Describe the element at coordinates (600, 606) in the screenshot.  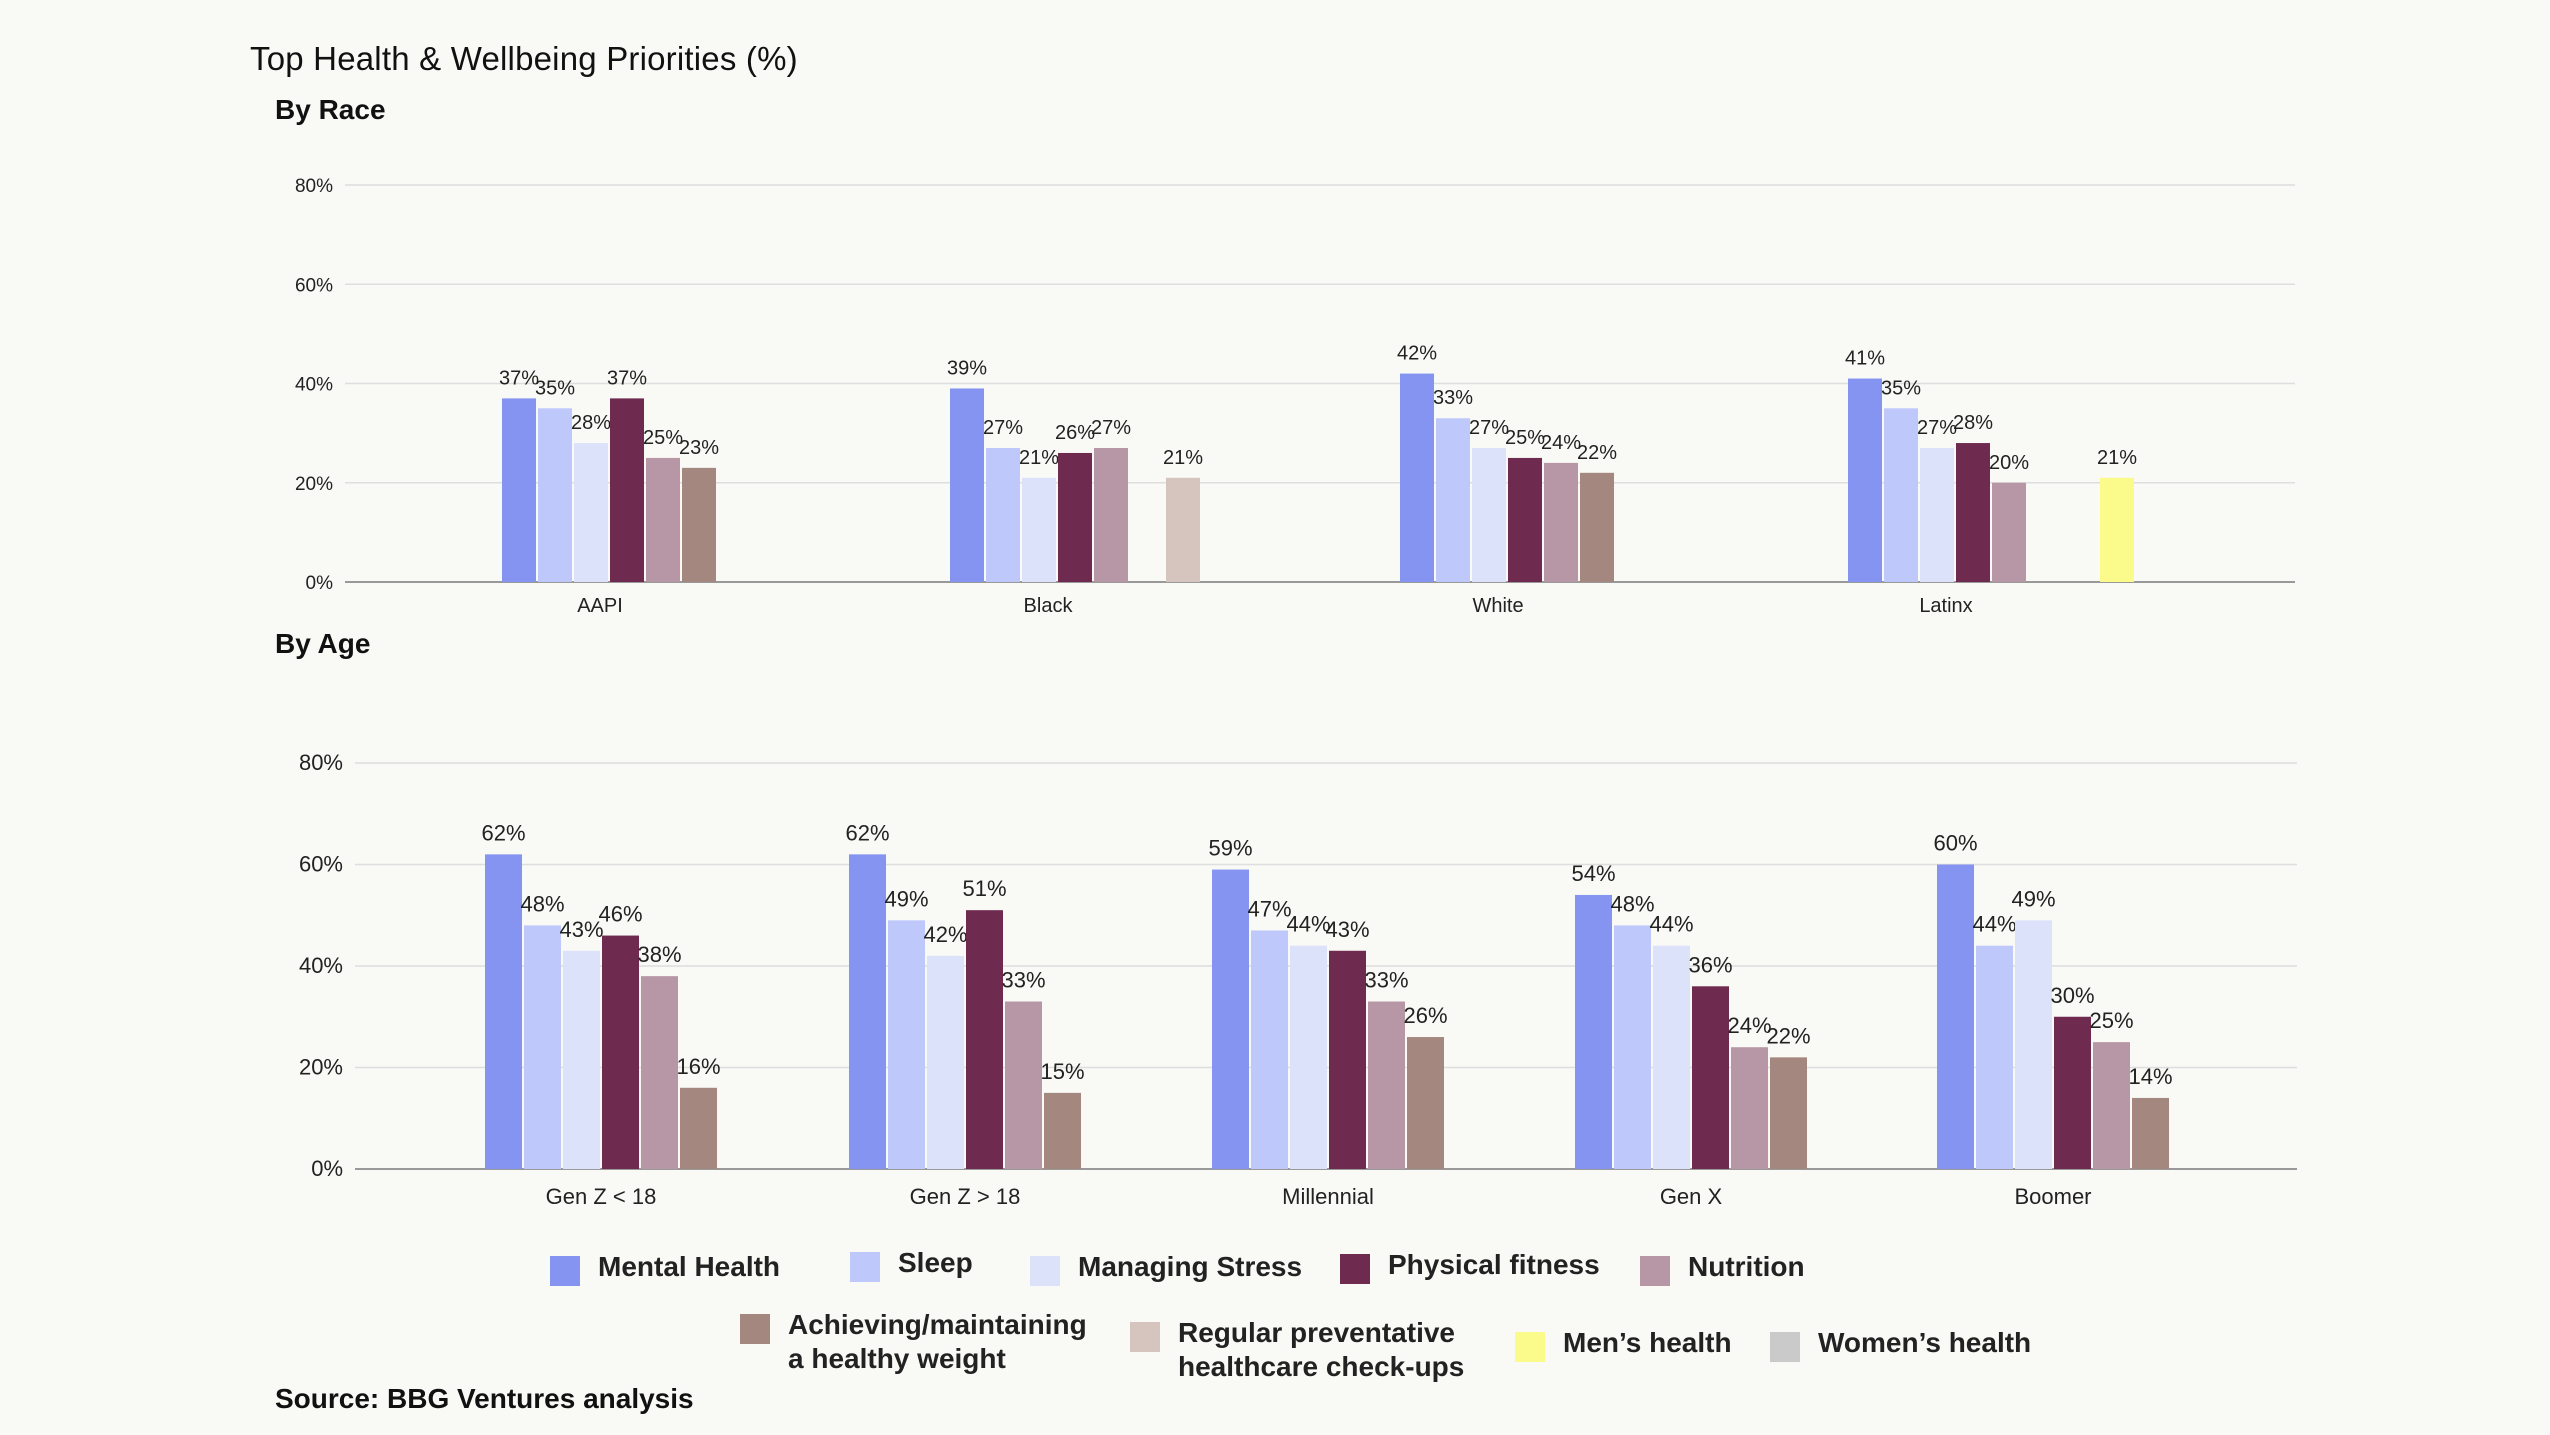
I see `race-category-label: AAPI` at that location.